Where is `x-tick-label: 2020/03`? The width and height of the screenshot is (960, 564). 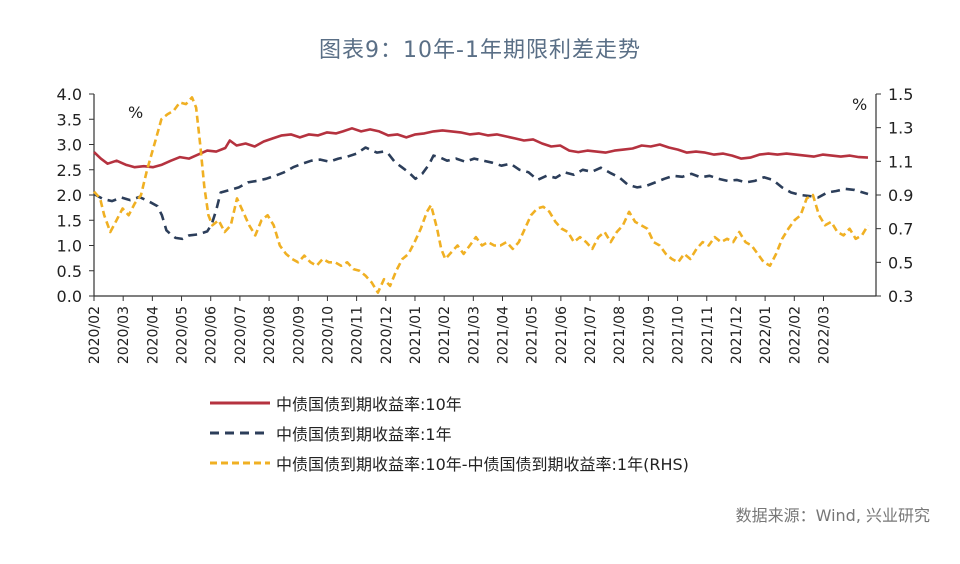
x-tick-label: 2020/03 is located at coordinates (124, 335).